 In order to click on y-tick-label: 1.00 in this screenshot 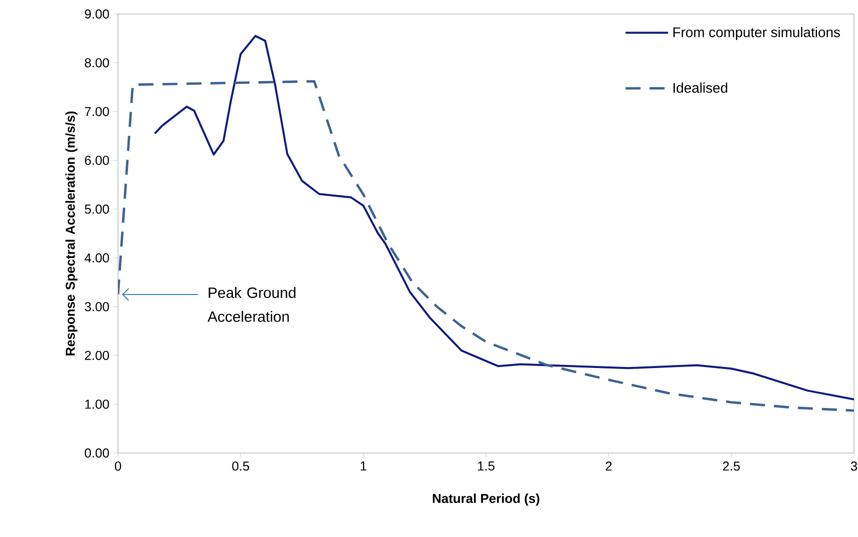, I will do `click(97, 404)`.